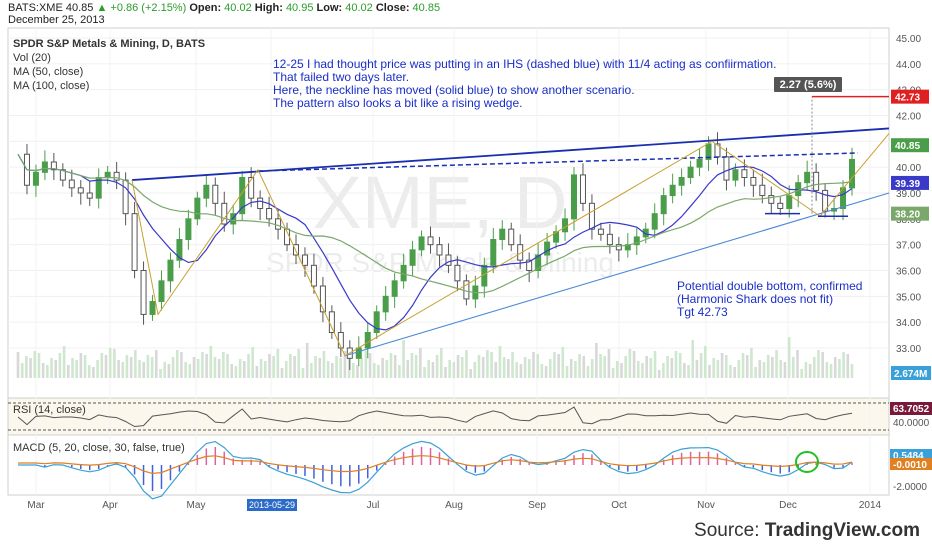 This screenshot has height=550, width=932. What do you see at coordinates (268, 8) in the screenshot?
I see `high-label: High:` at bounding box center [268, 8].